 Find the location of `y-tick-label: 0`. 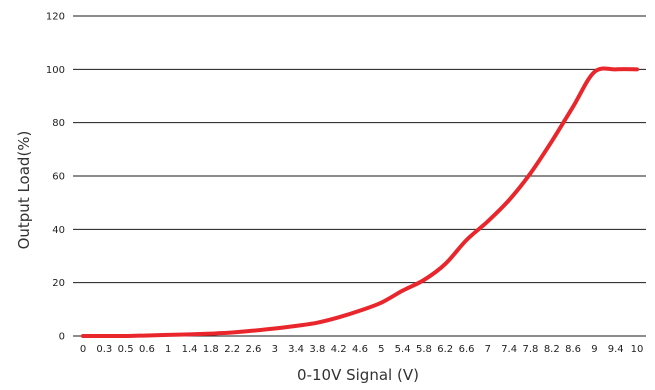

y-tick-label: 0 is located at coordinates (62, 337).